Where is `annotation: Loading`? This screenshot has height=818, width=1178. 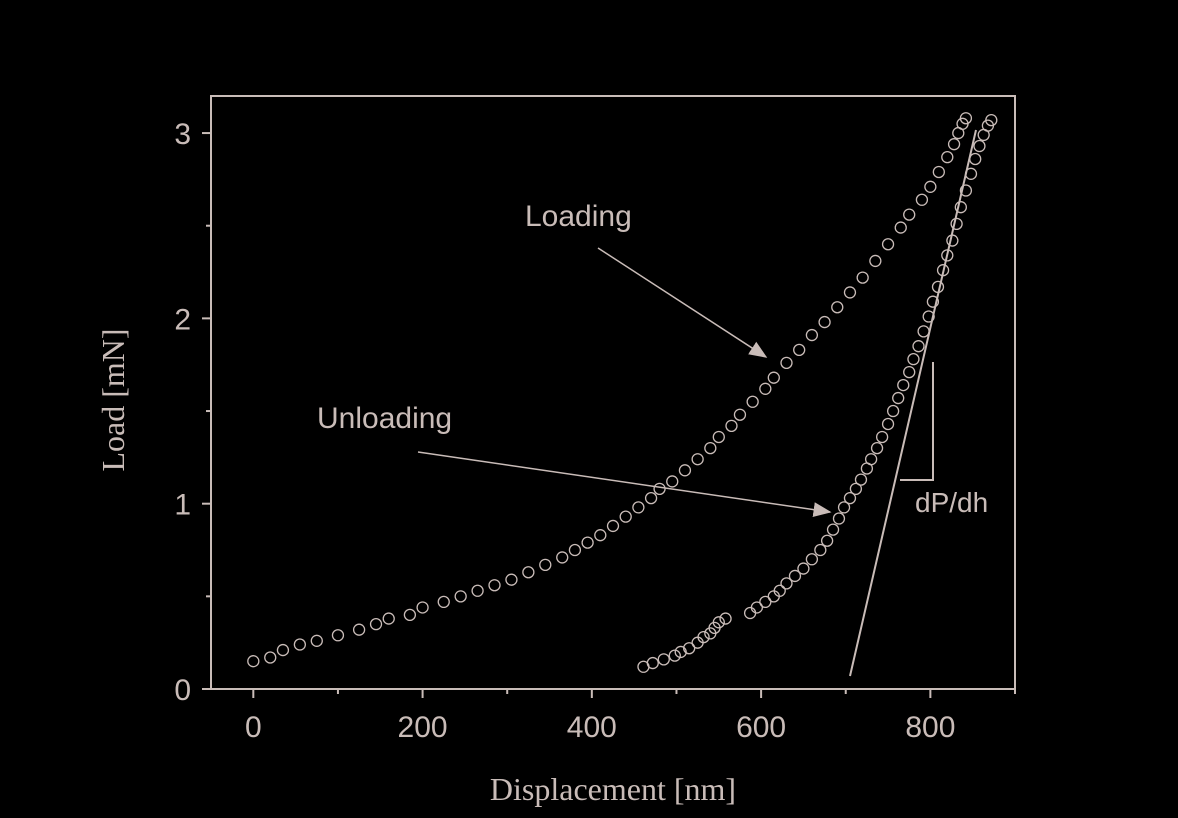 annotation: Loading is located at coordinates (578, 216).